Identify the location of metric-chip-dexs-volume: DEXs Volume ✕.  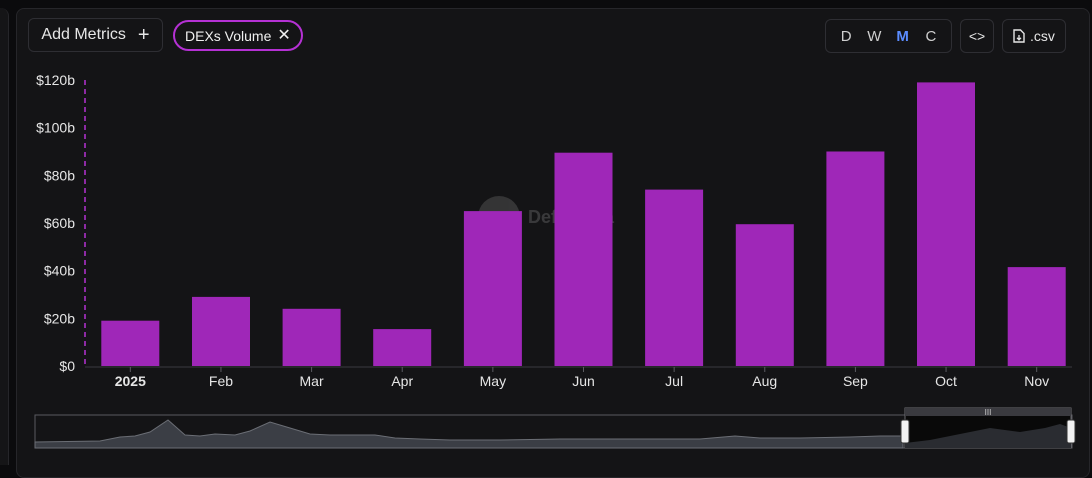
(238, 35).